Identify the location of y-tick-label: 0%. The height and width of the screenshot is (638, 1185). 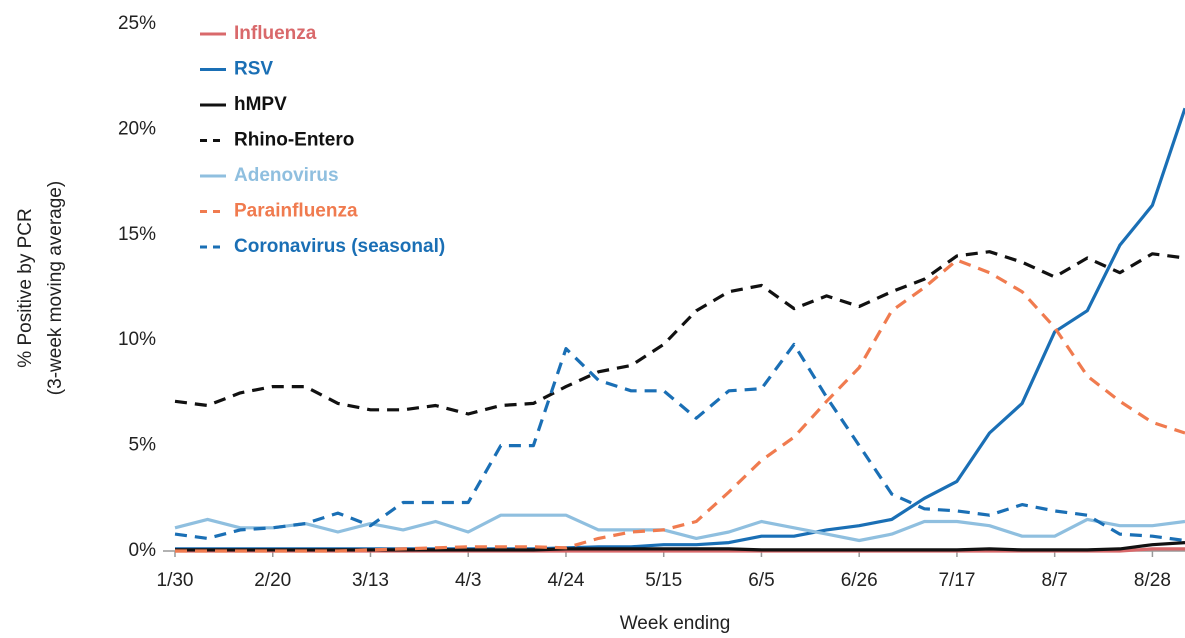
(143, 550).